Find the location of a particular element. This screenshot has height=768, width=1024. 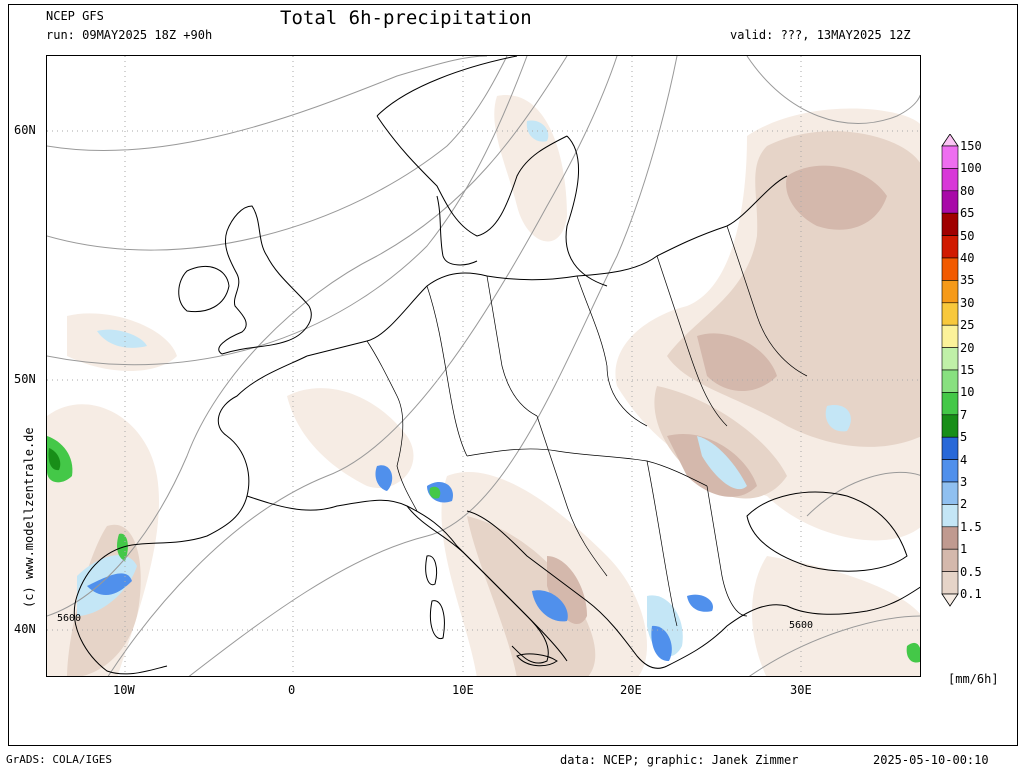

colorbar-level-label: 150 is located at coordinates (971, 146).